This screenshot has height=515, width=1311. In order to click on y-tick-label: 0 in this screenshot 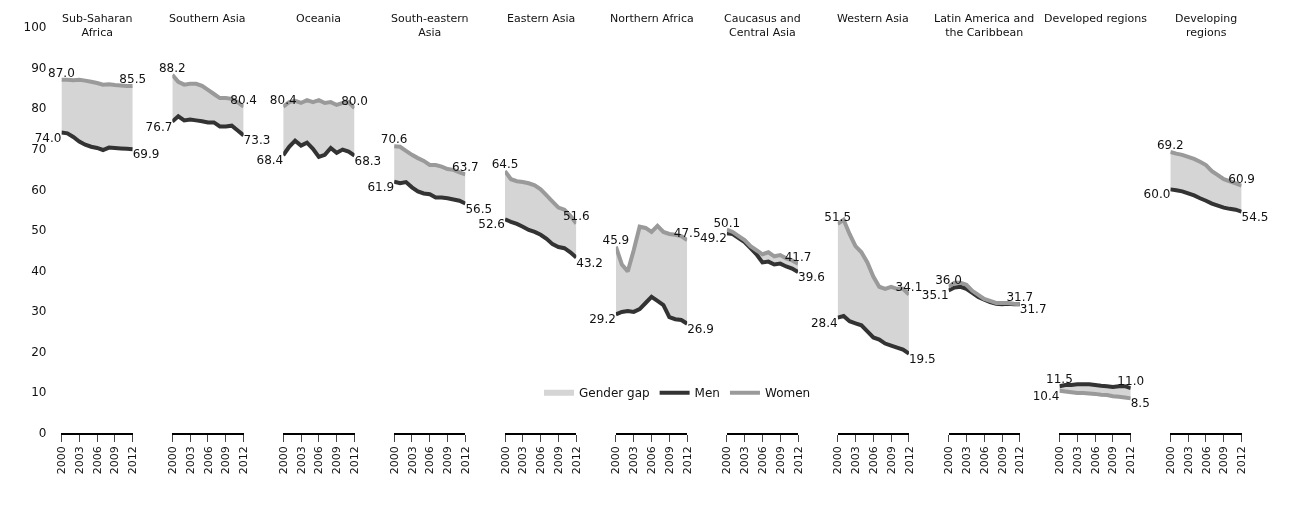, I will do `click(42, 433)`.